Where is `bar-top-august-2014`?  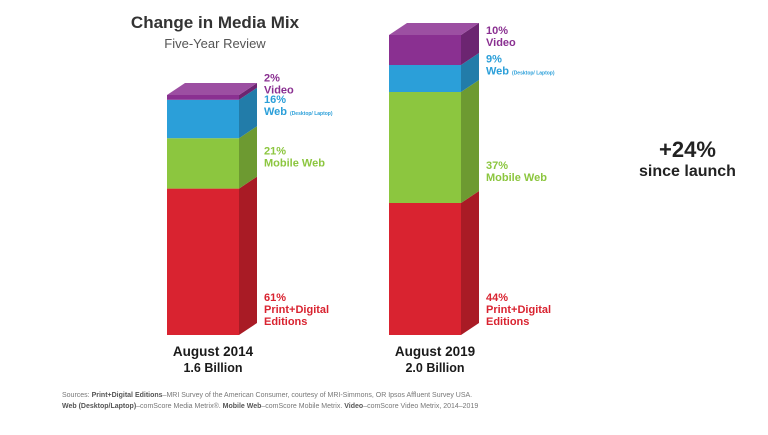 bar-top-august-2014 is located at coordinates (212, 89).